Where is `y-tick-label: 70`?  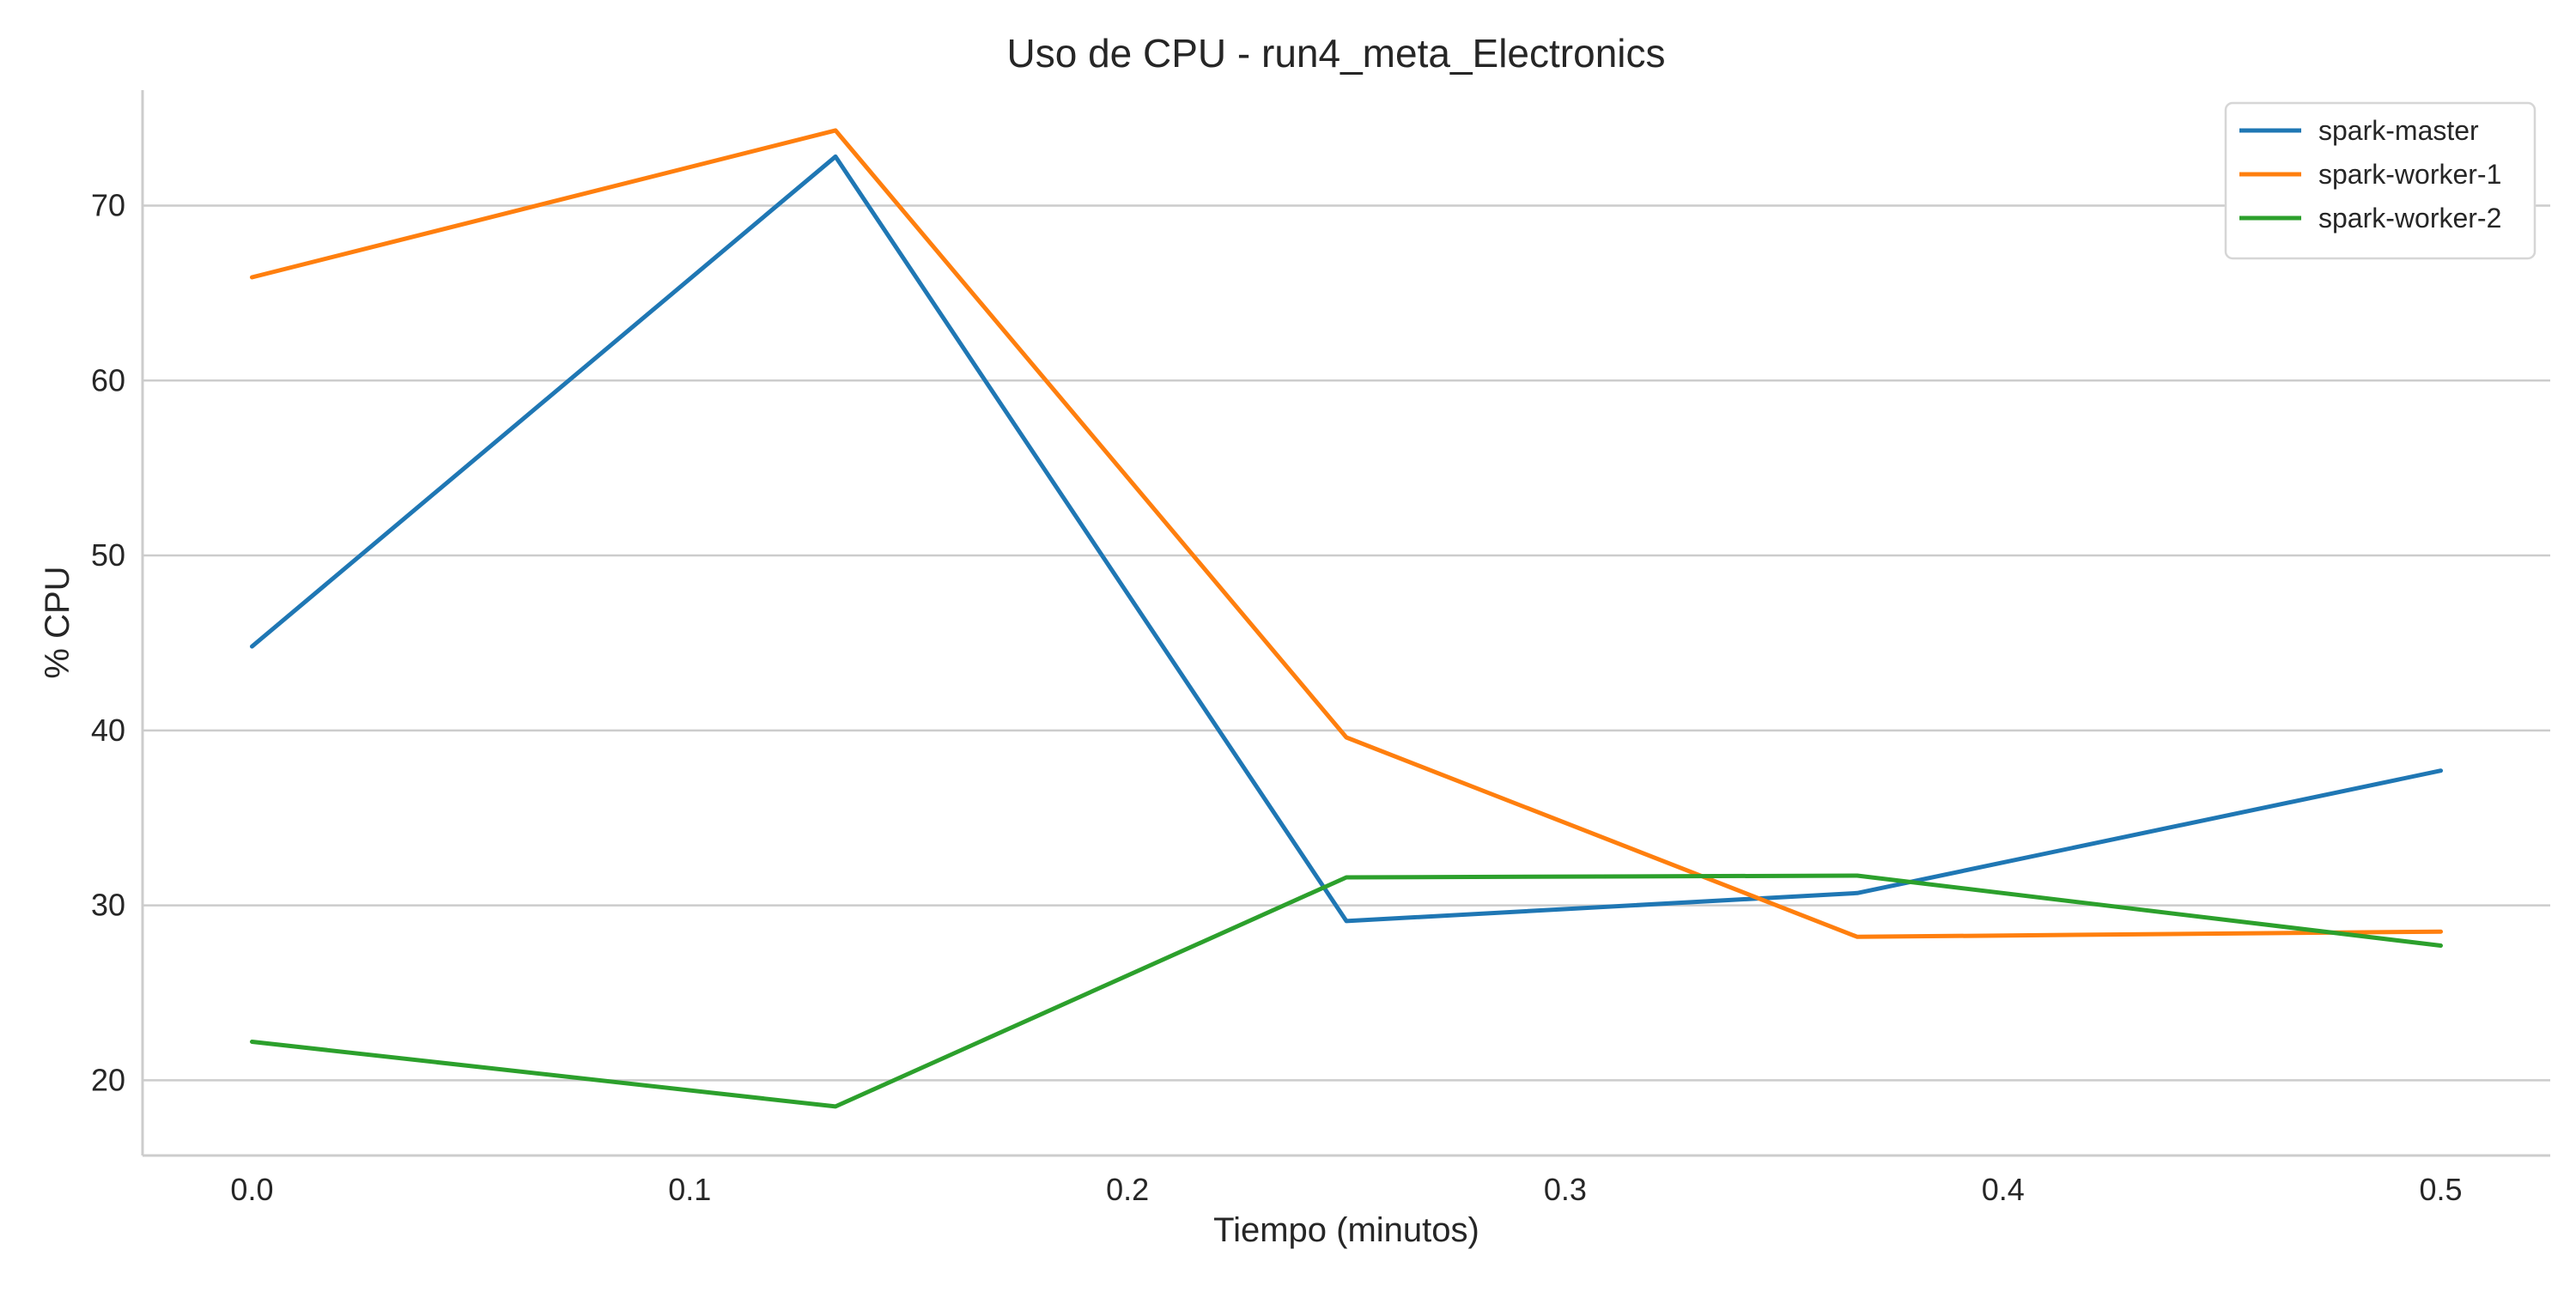
y-tick-label: 70 is located at coordinates (108, 204).